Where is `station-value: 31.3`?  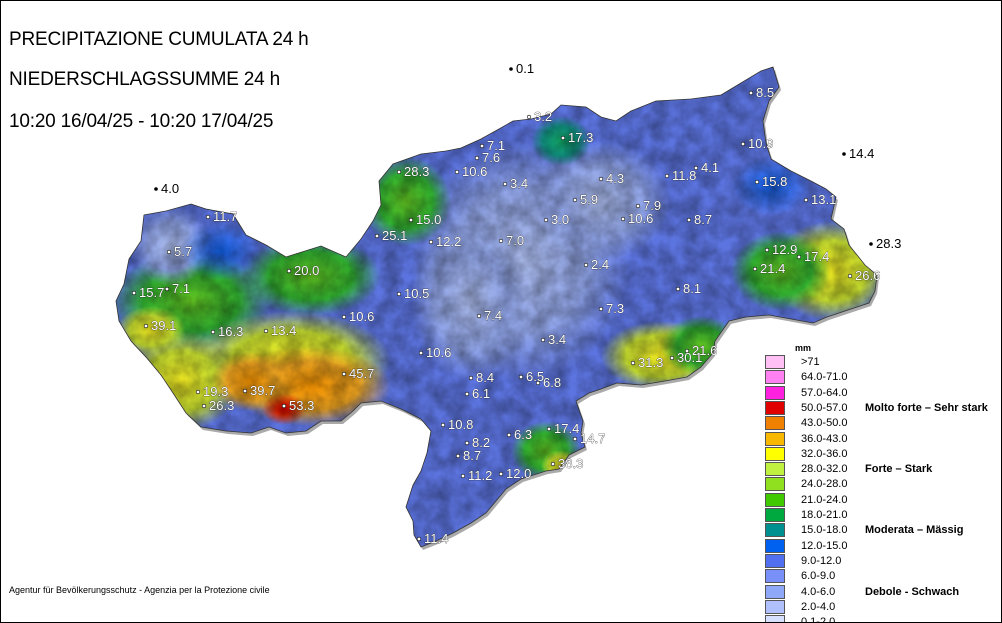
station-value: 31.3 is located at coordinates (650, 362).